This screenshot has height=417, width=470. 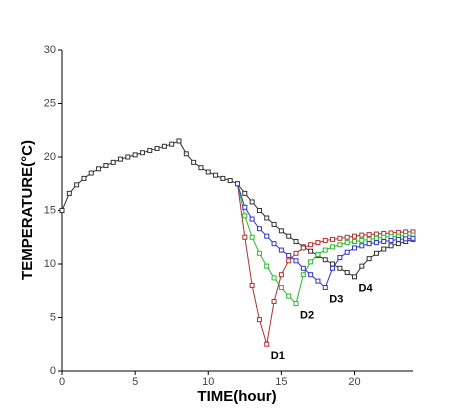 What do you see at coordinates (50, 264) in the screenshot?
I see `y-tick-label: 10` at bounding box center [50, 264].